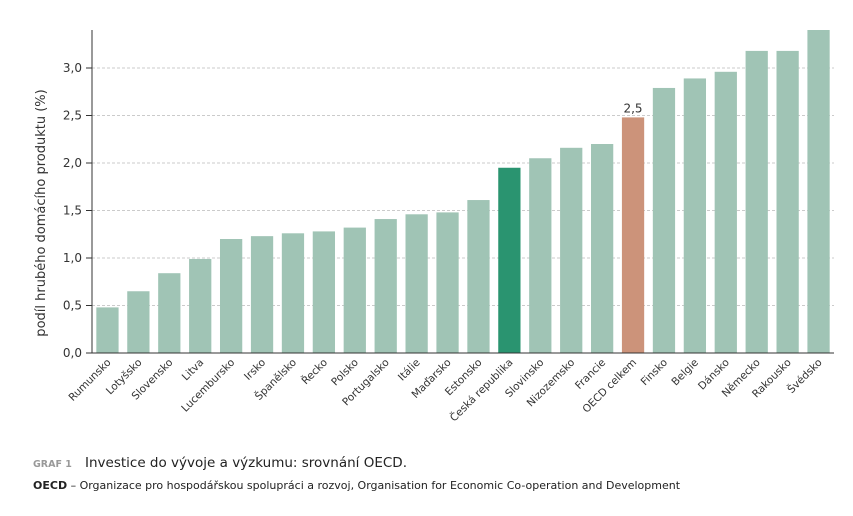 This screenshot has height=516, width=853. What do you see at coordinates (609, 386) in the screenshot?
I see `x-tick-label: OECD celkem` at bounding box center [609, 386].